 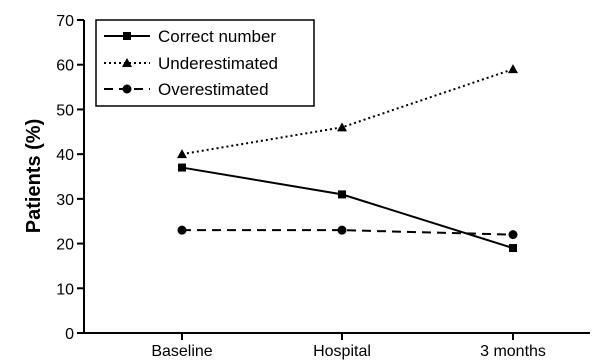 I want to click on legend-item: Underestimated, so click(x=191, y=63).